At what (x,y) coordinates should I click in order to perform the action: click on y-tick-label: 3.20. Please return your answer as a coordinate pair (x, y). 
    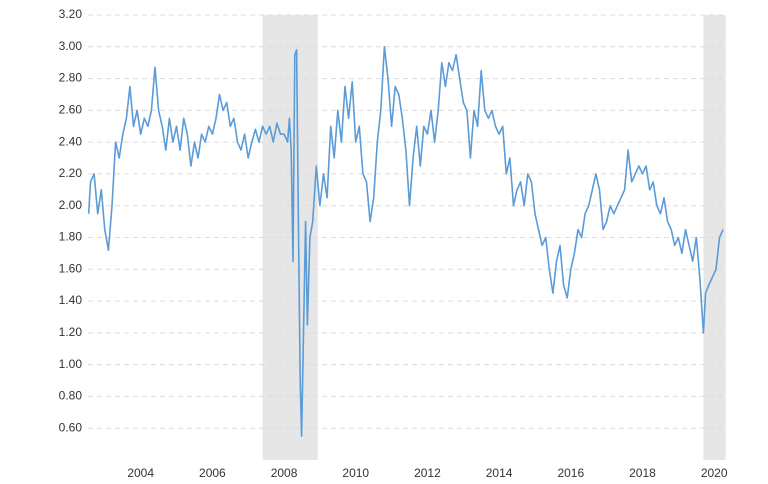
    Looking at the image, I should click on (71, 14).